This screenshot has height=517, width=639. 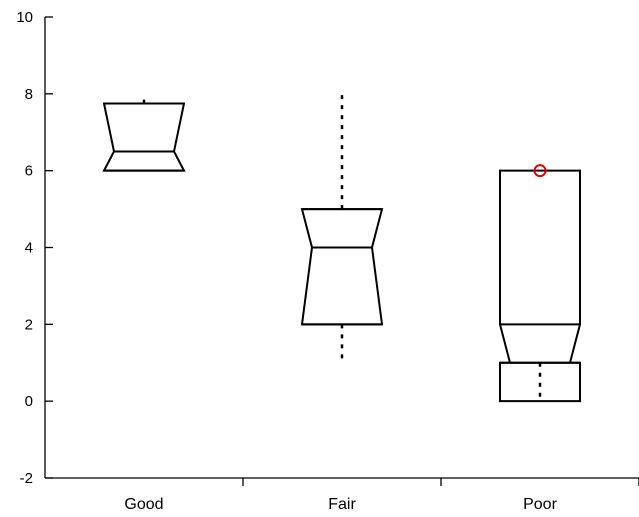 What do you see at coordinates (342, 504) in the screenshot?
I see `x-category-label: Fair` at bounding box center [342, 504].